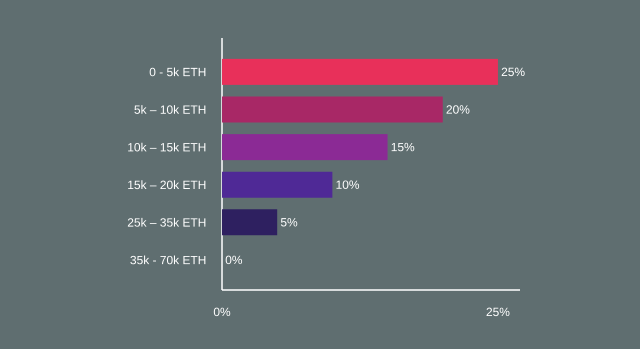  What do you see at coordinates (167, 222) in the screenshot?
I see `y-tick-label: 25k – 35k ETH` at bounding box center [167, 222].